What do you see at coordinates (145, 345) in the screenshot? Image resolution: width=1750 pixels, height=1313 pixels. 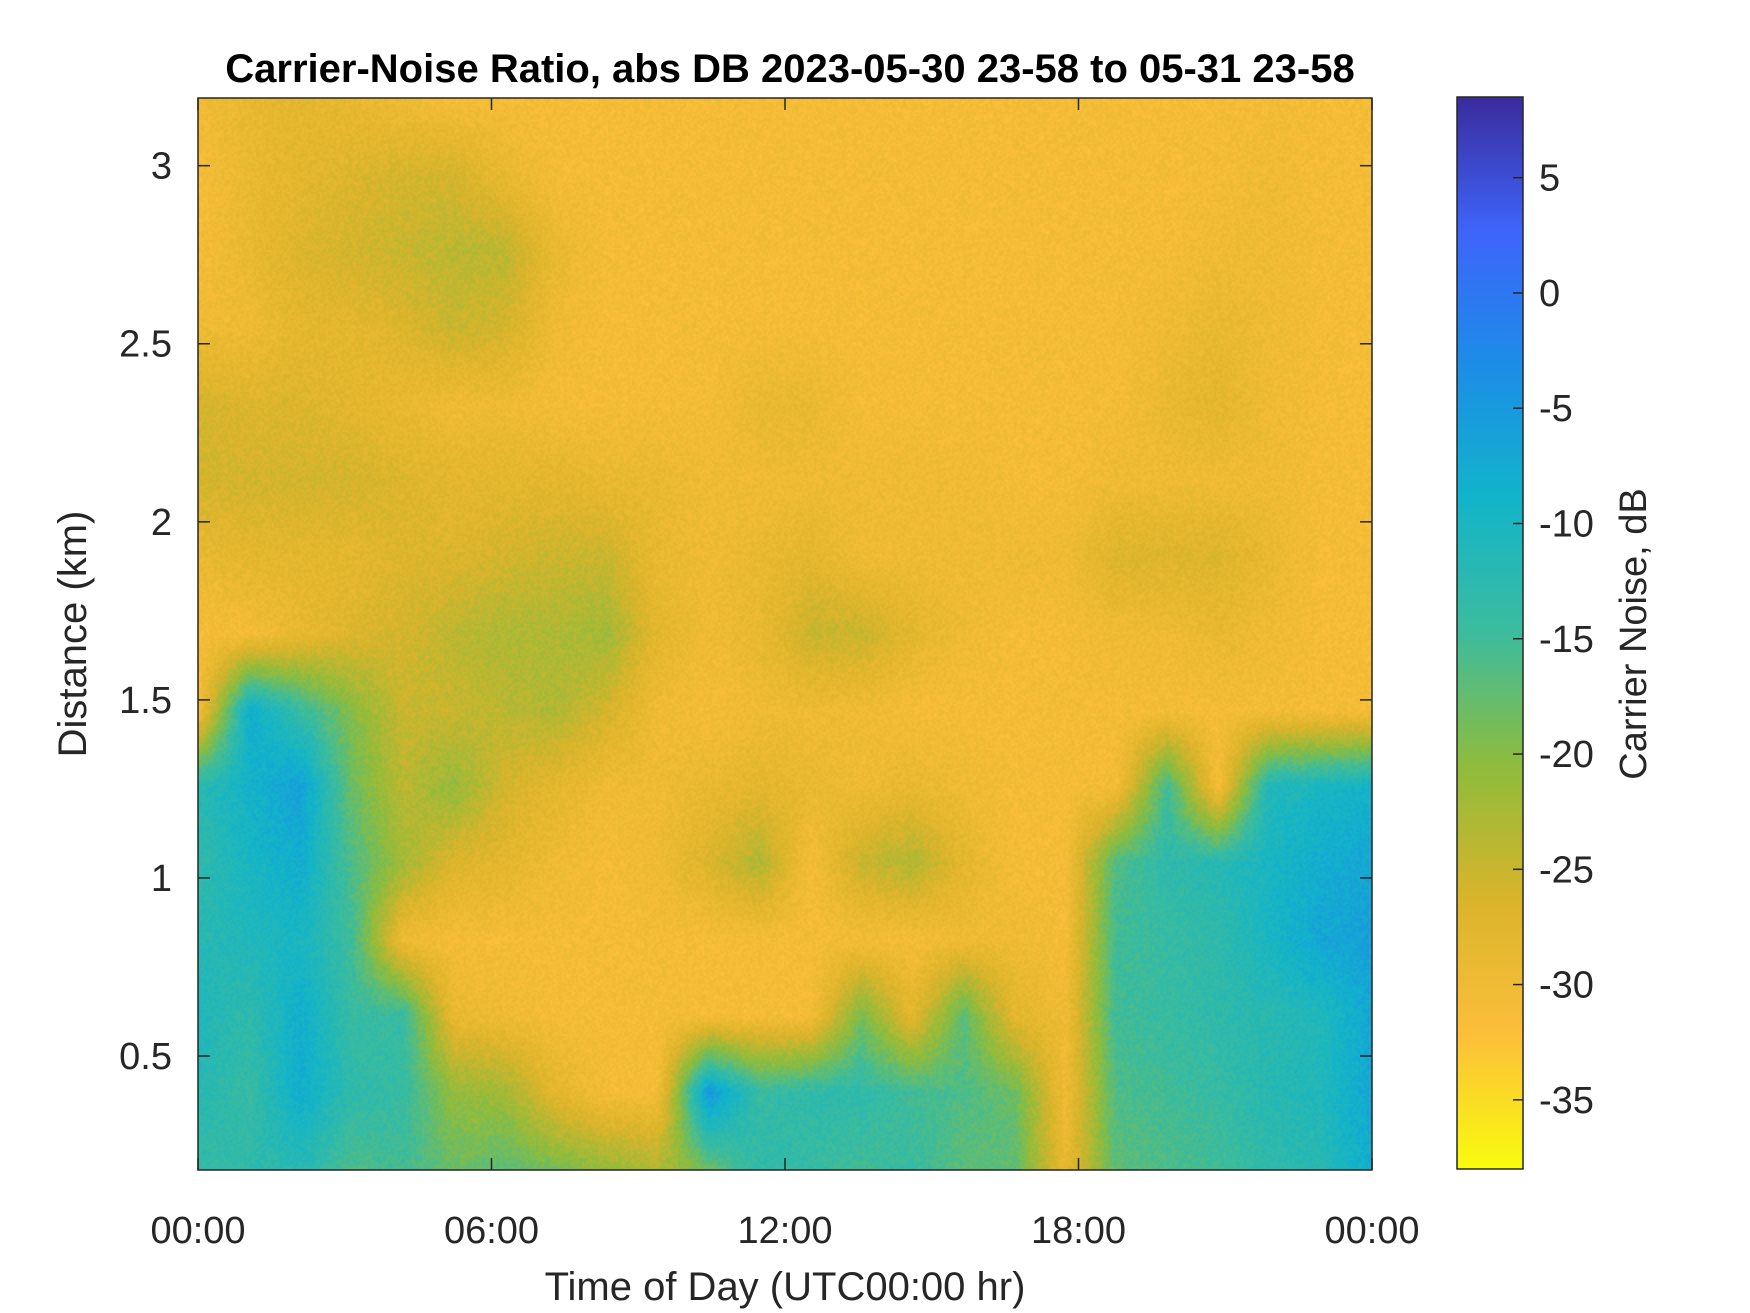 I see `y-tick-label: 2.5` at bounding box center [145, 345].